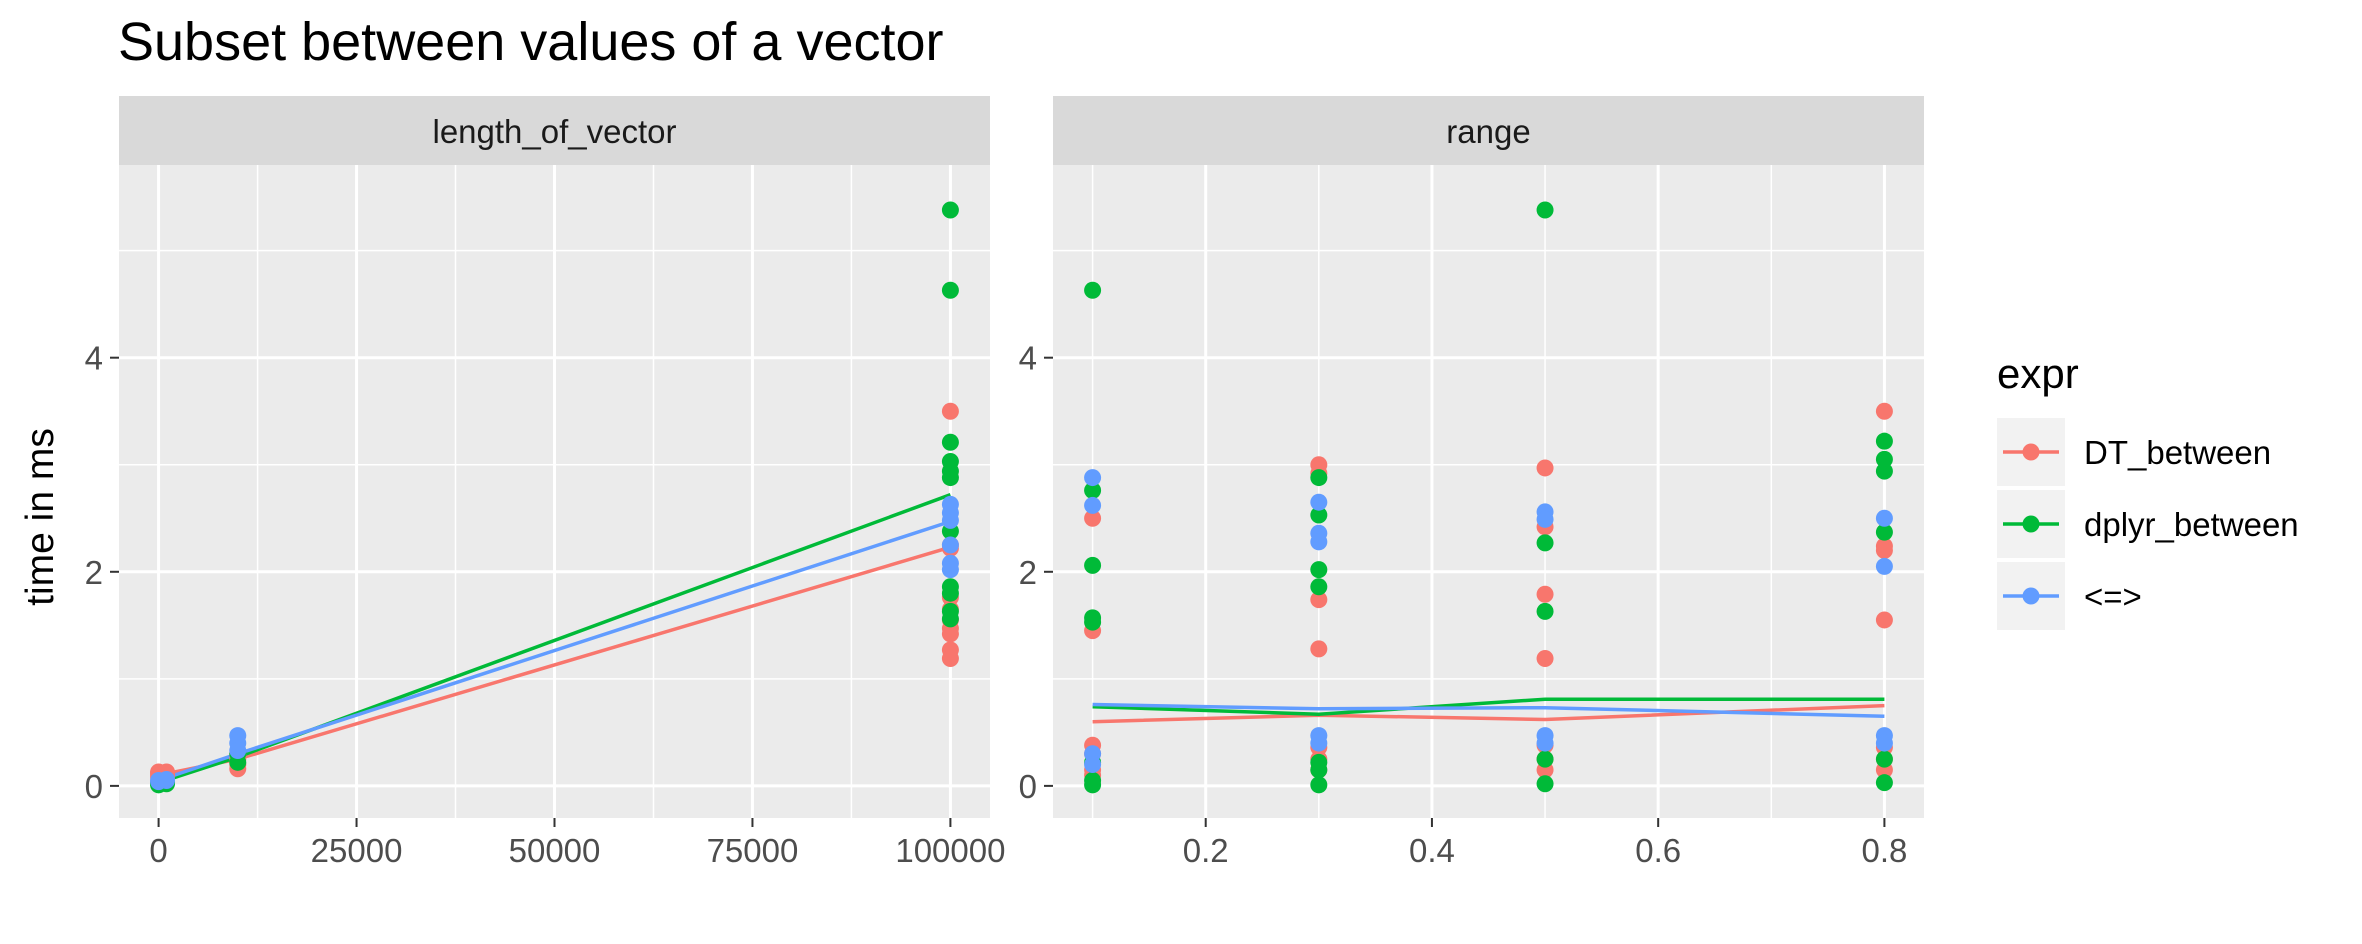 The height and width of the screenshot is (944, 2362). I want to click on legend-label: <=>, so click(2113, 596).